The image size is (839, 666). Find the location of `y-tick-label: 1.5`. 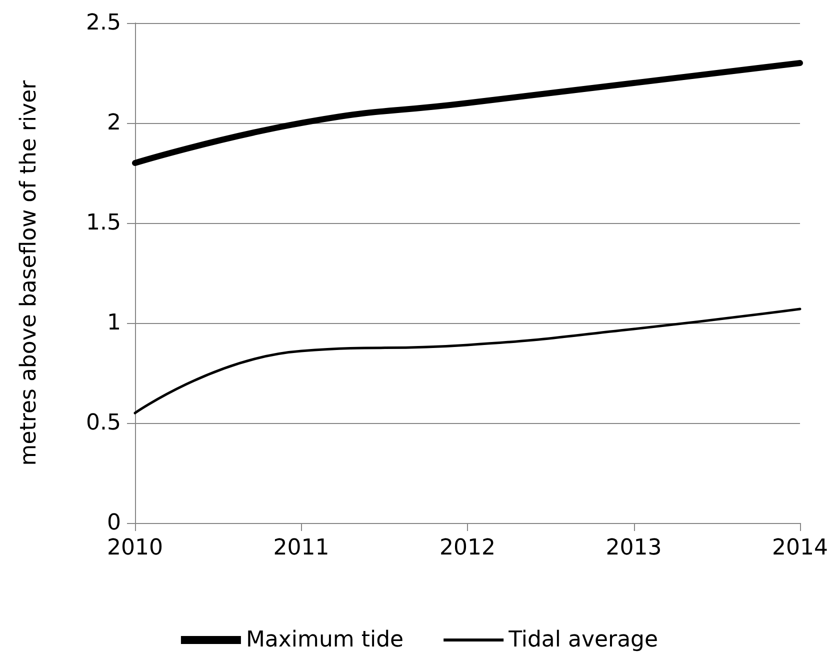

y-tick-label: 1.5 is located at coordinates (103, 223).